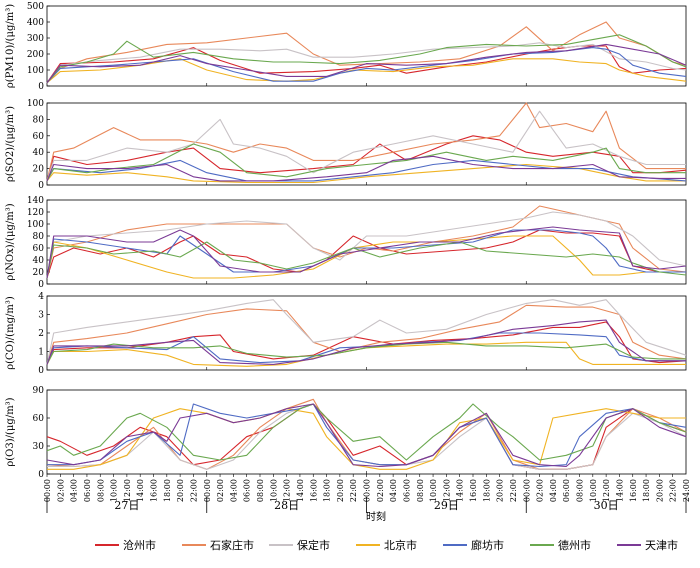 Image resolution: width=700 pixels, height=568 pixels. I want to click on y-tick-label: 400, so click(35, 23).